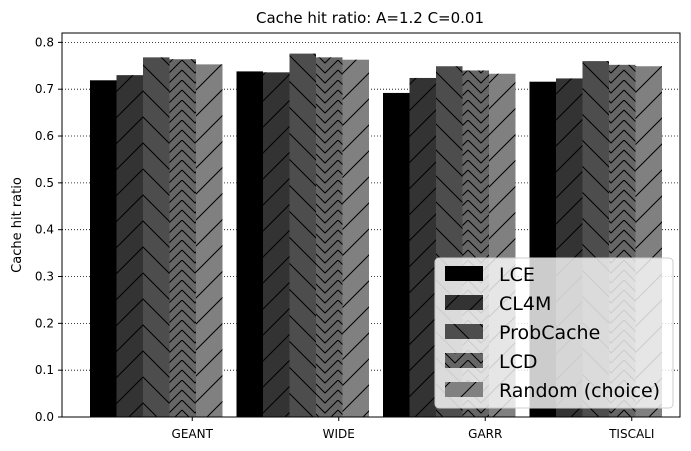 This screenshot has height=451, width=691. Describe the element at coordinates (490, 275) in the screenshot. I see `legend-item: LCE` at that location.